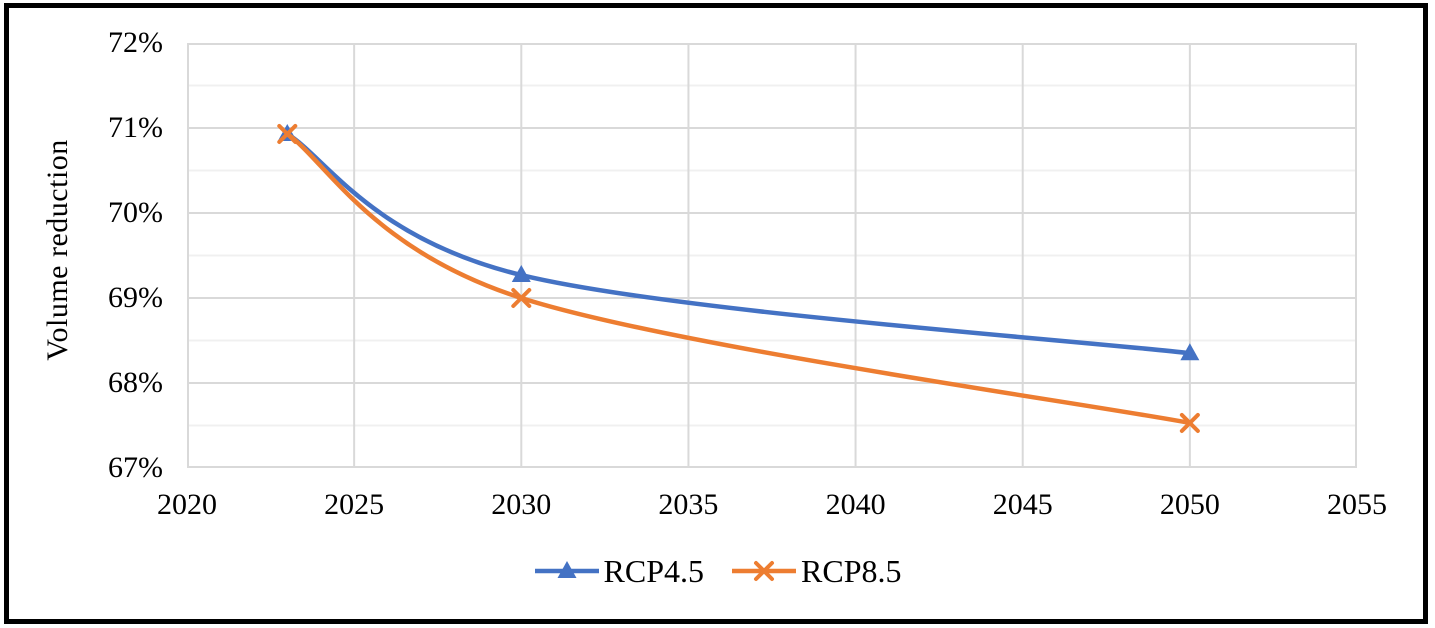 The image size is (1435, 628). What do you see at coordinates (764, 571) in the screenshot?
I see `rcp85-line-x-marker-icon` at bounding box center [764, 571].